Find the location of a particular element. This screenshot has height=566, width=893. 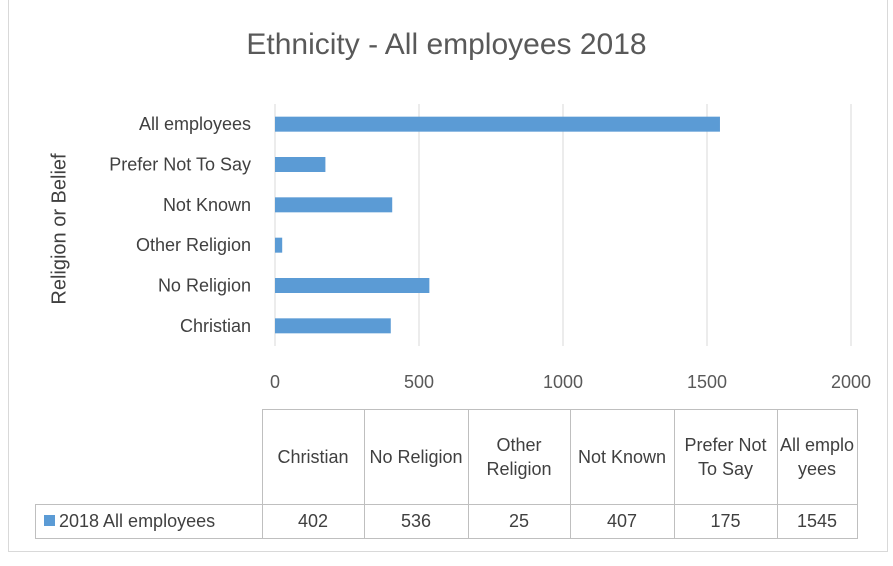

x-tick-label: 2000 is located at coordinates (851, 382).